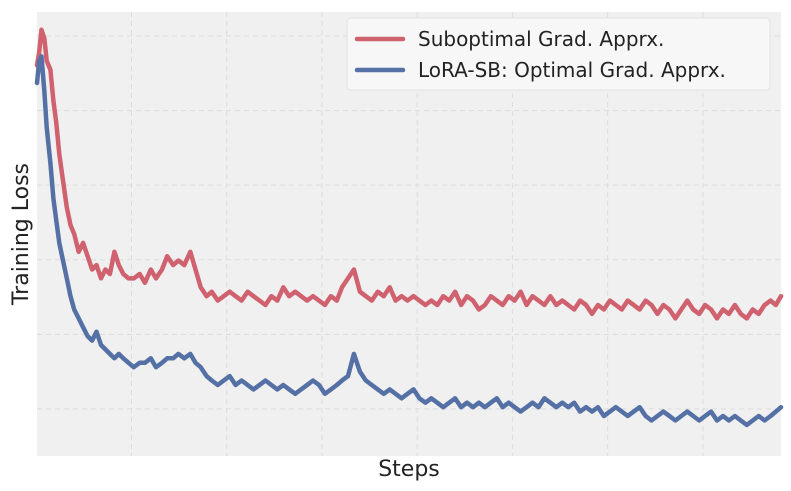 This screenshot has height=491, width=791. I want to click on legend-box, so click(558, 54).